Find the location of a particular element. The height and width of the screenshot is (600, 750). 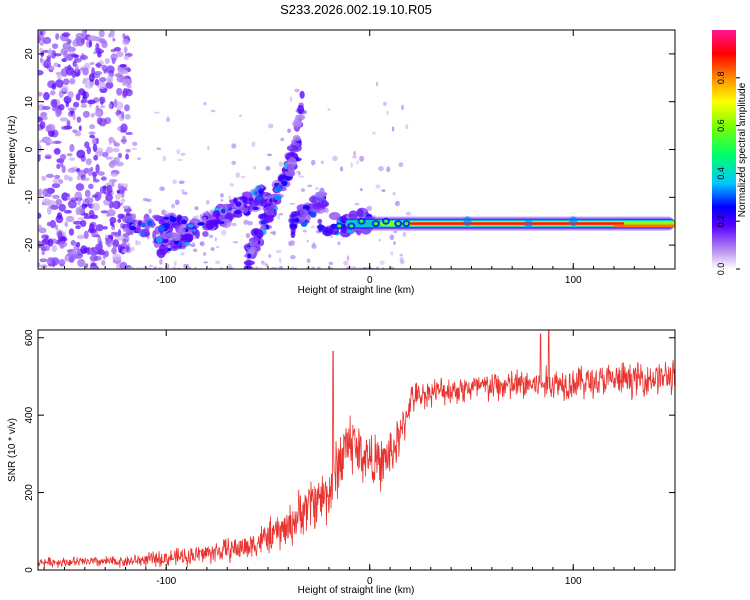

spectrogram-x-label: Height of straight line (km) is located at coordinates (356, 290).